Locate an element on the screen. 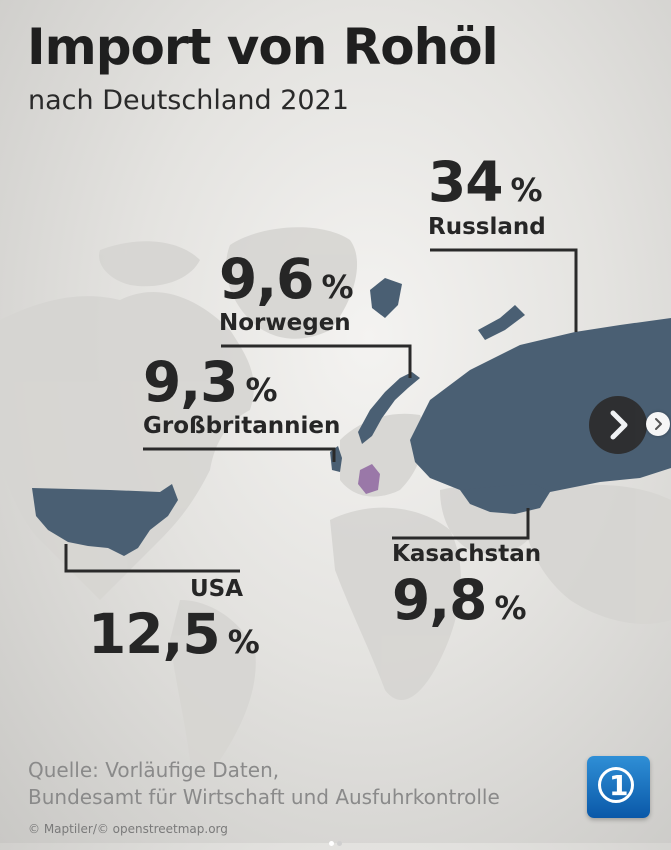 The height and width of the screenshot is (850, 671). country-russia is located at coordinates (540, 408).